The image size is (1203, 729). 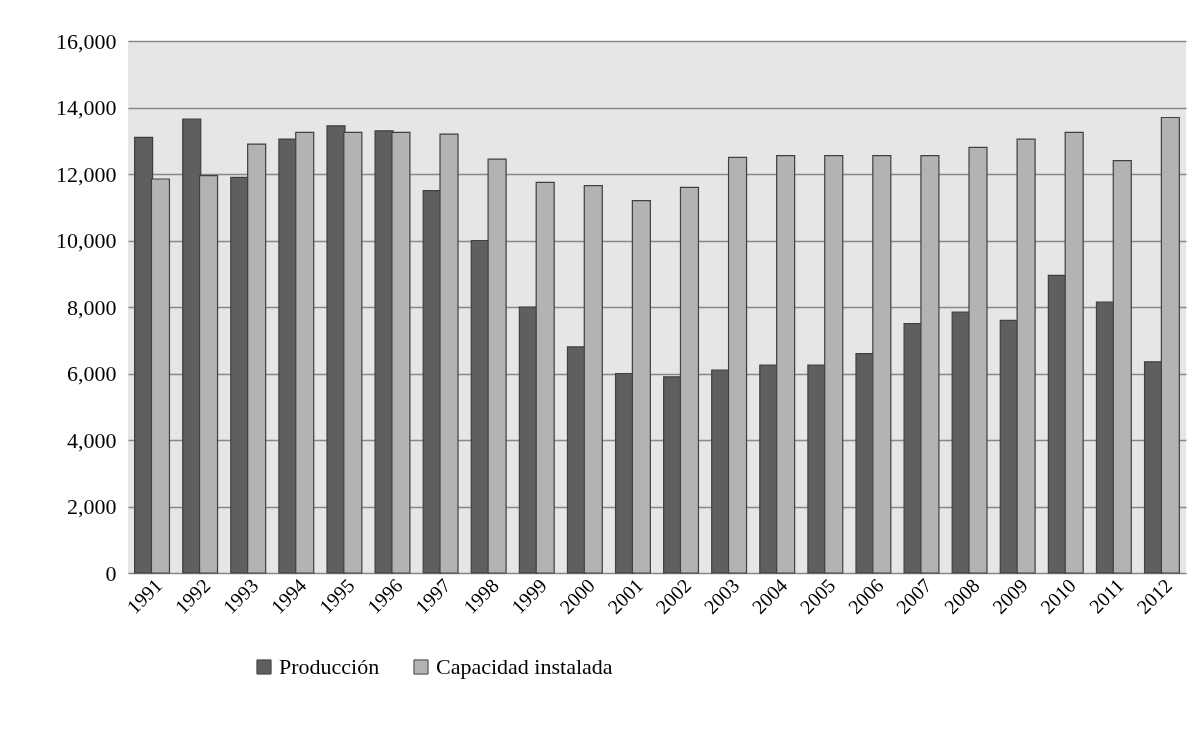 What do you see at coordinates (92, 440) in the screenshot?
I see `y-tick-label: 4,000` at bounding box center [92, 440].